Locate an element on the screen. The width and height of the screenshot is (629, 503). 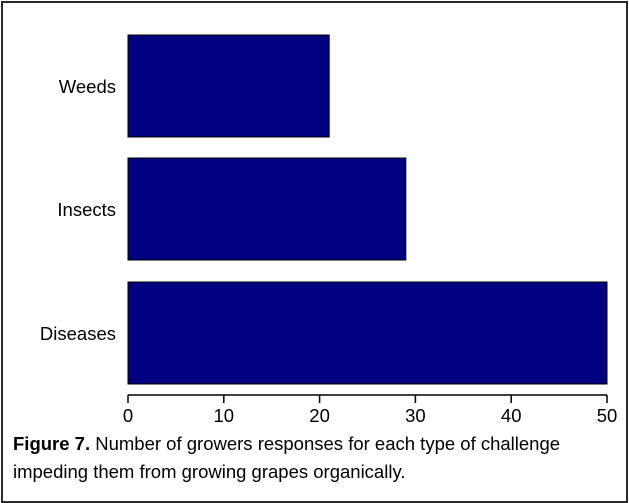
x-tick-label-30: 30 is located at coordinates (415, 415).